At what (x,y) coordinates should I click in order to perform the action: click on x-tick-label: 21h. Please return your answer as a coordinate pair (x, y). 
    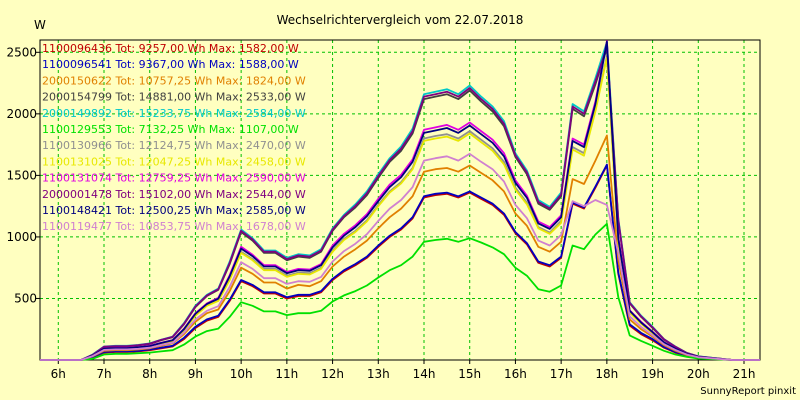
    Looking at the image, I should click on (744, 374).